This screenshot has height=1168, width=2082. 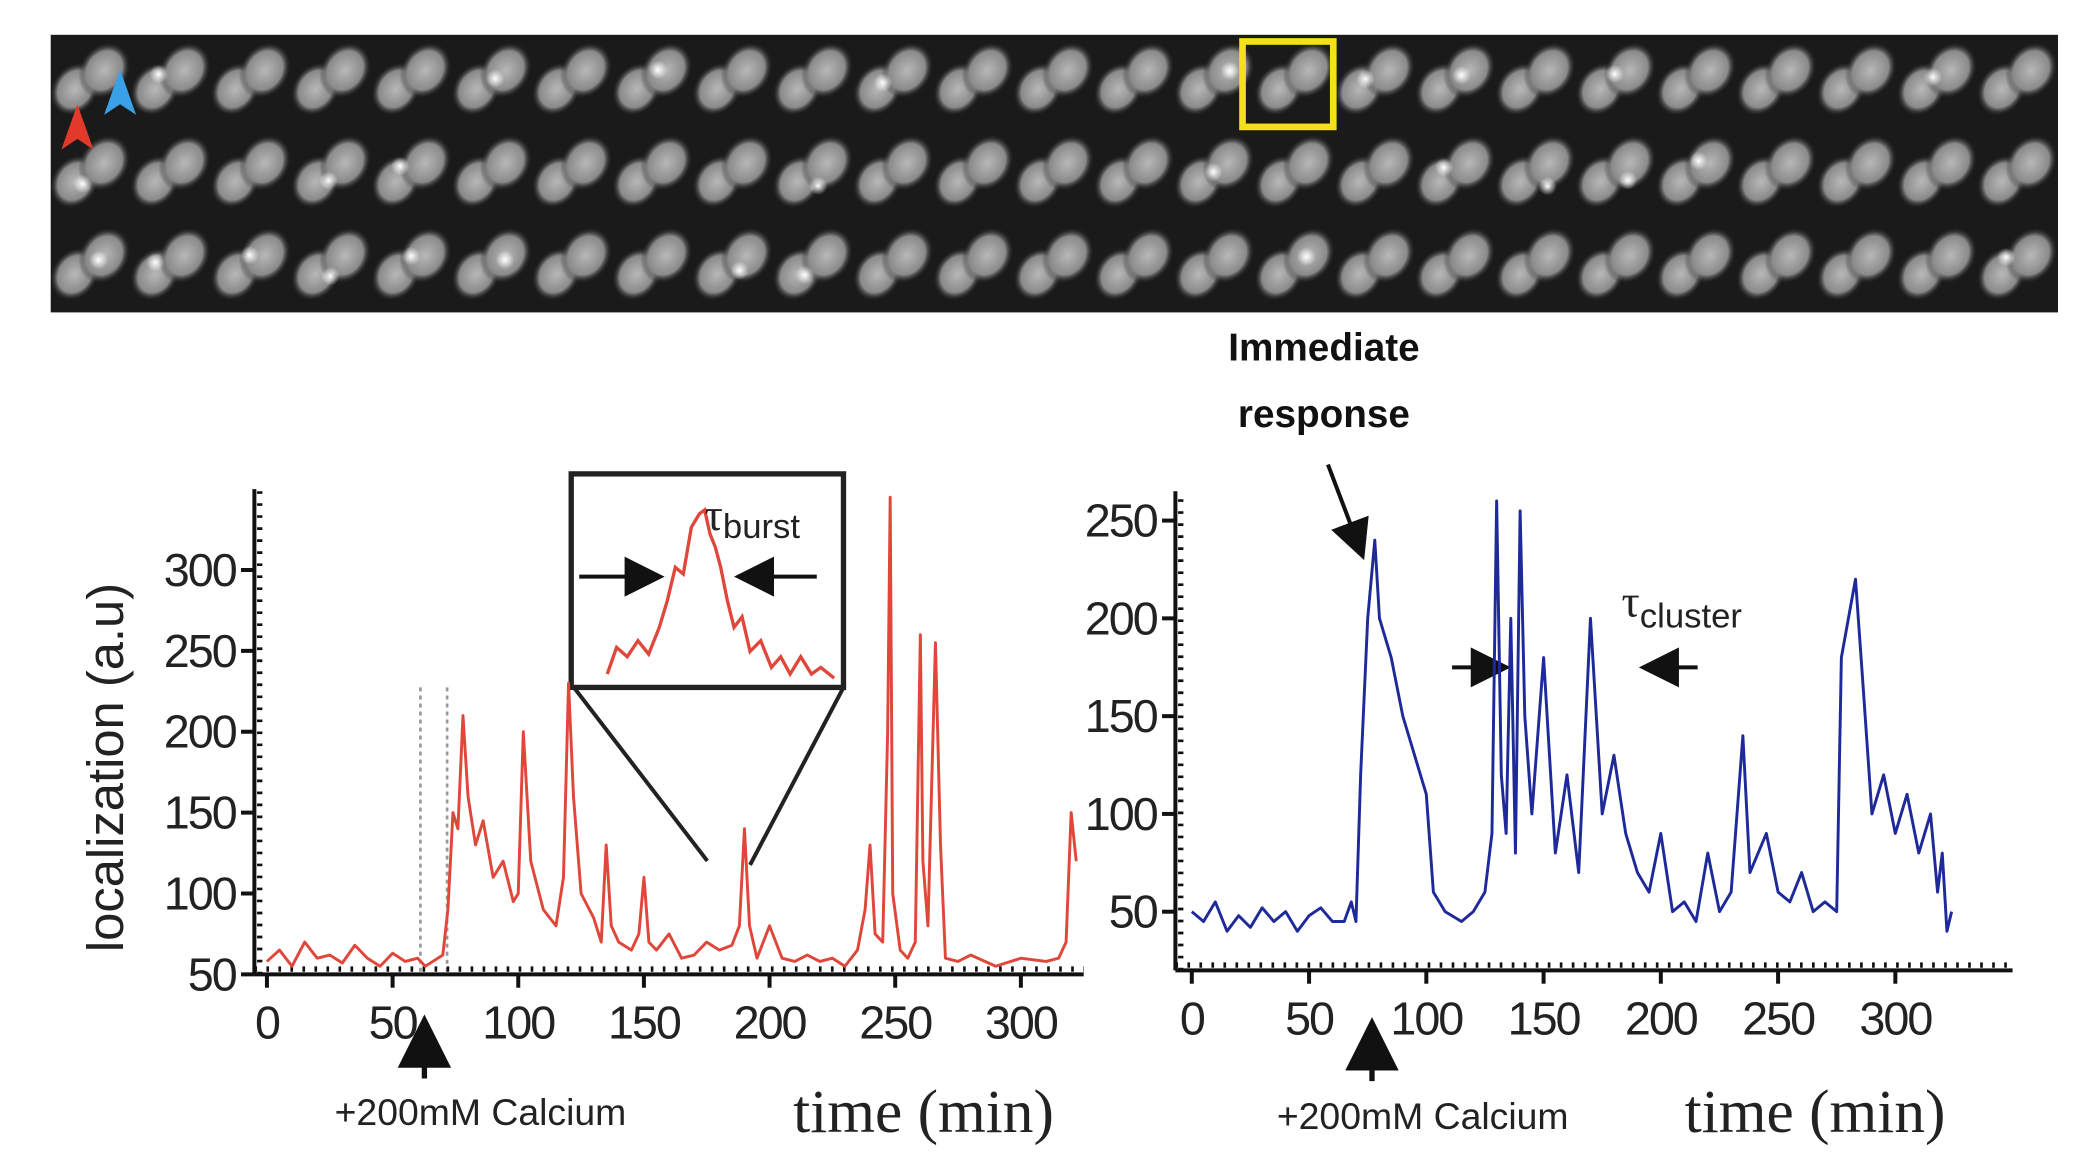 I want to click on y-tick-label: 150, so click(x=1121, y=716).